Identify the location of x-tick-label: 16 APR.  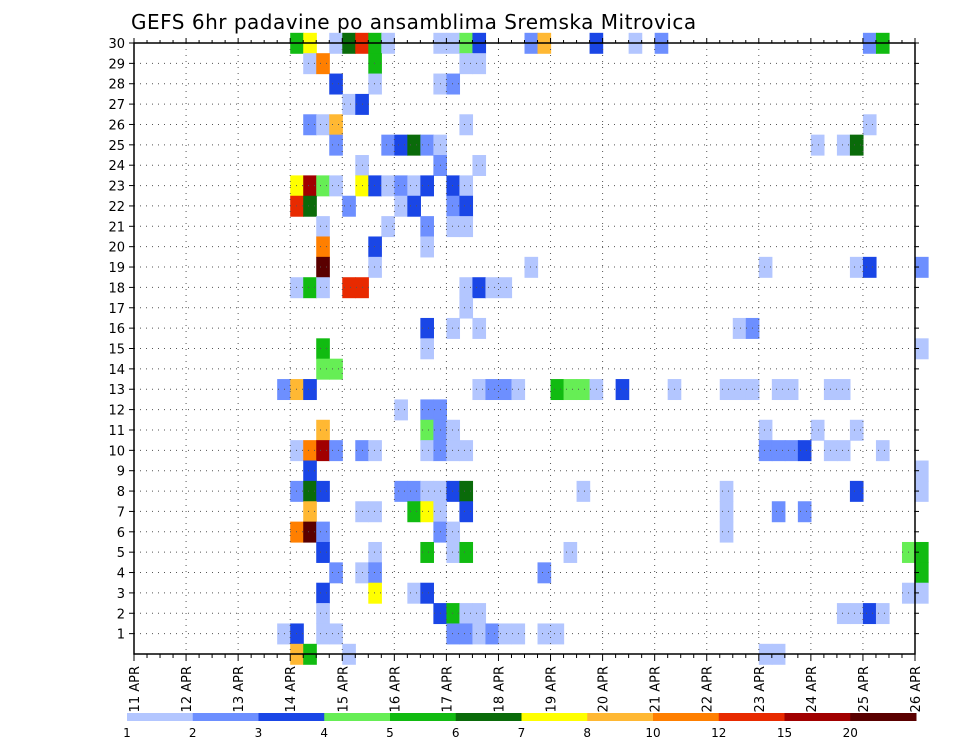
(395, 689).